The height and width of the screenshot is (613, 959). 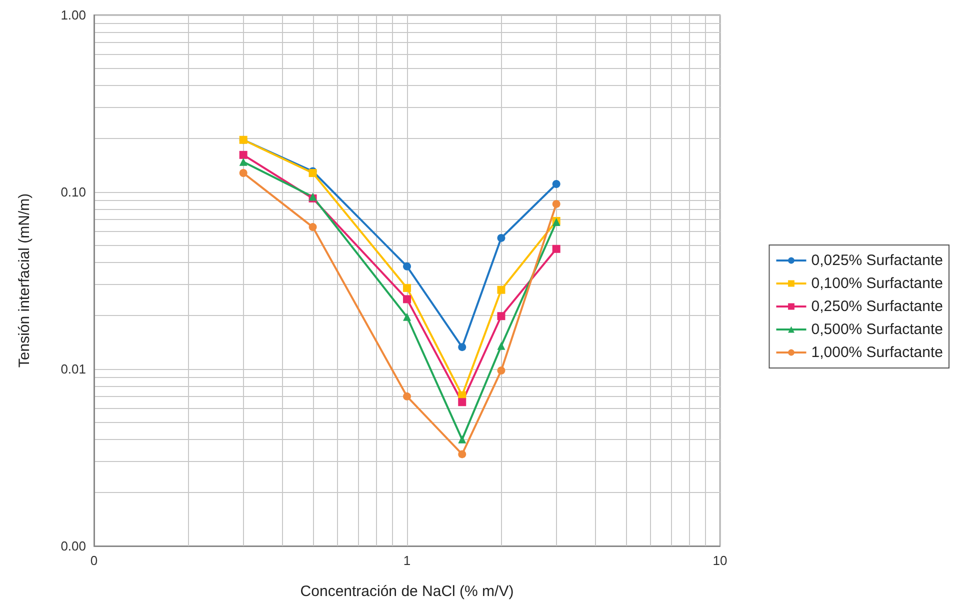 What do you see at coordinates (877, 352) in the screenshot?
I see `legend-label: 1,000% Surfactante` at bounding box center [877, 352].